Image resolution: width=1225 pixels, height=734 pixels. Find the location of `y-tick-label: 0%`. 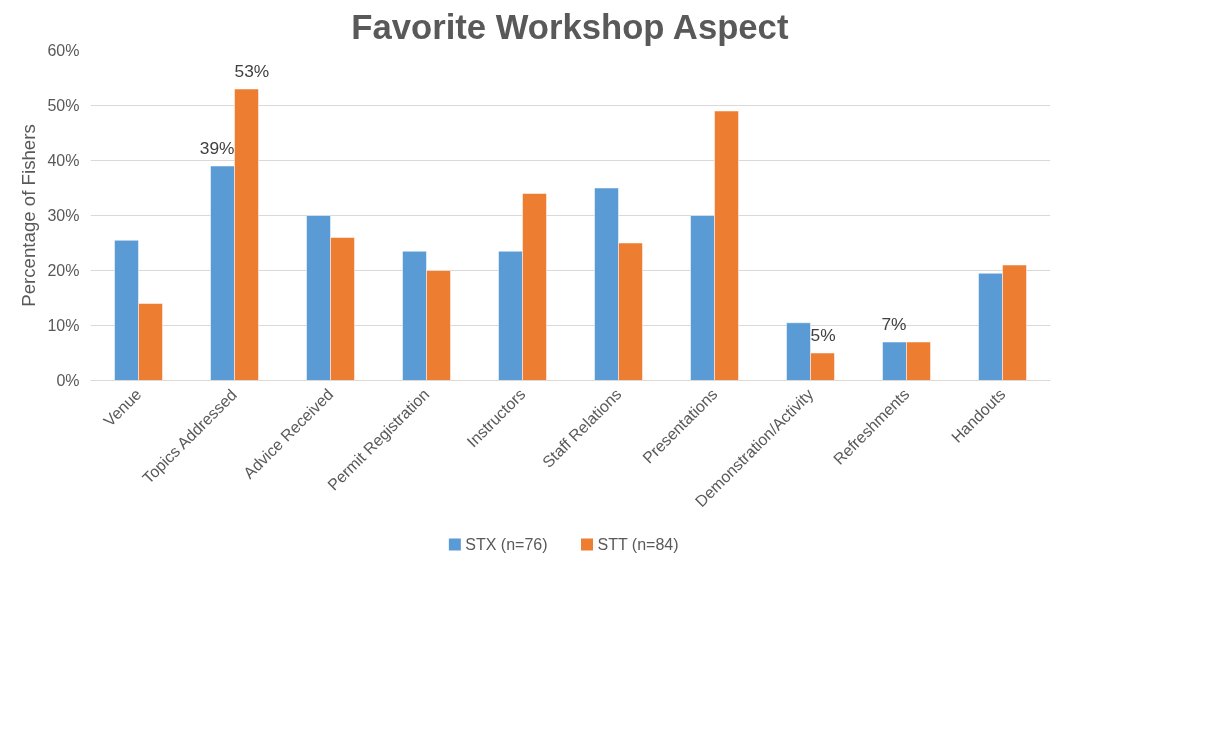

y-tick-label: 0% is located at coordinates (68, 380).